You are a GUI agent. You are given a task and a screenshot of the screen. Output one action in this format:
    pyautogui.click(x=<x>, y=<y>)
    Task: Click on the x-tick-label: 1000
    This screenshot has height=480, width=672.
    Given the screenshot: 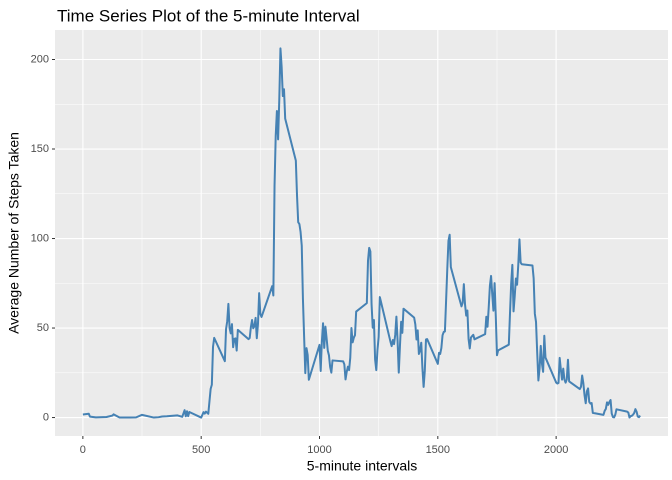 What is the action you would take?
    pyautogui.click(x=319, y=450)
    